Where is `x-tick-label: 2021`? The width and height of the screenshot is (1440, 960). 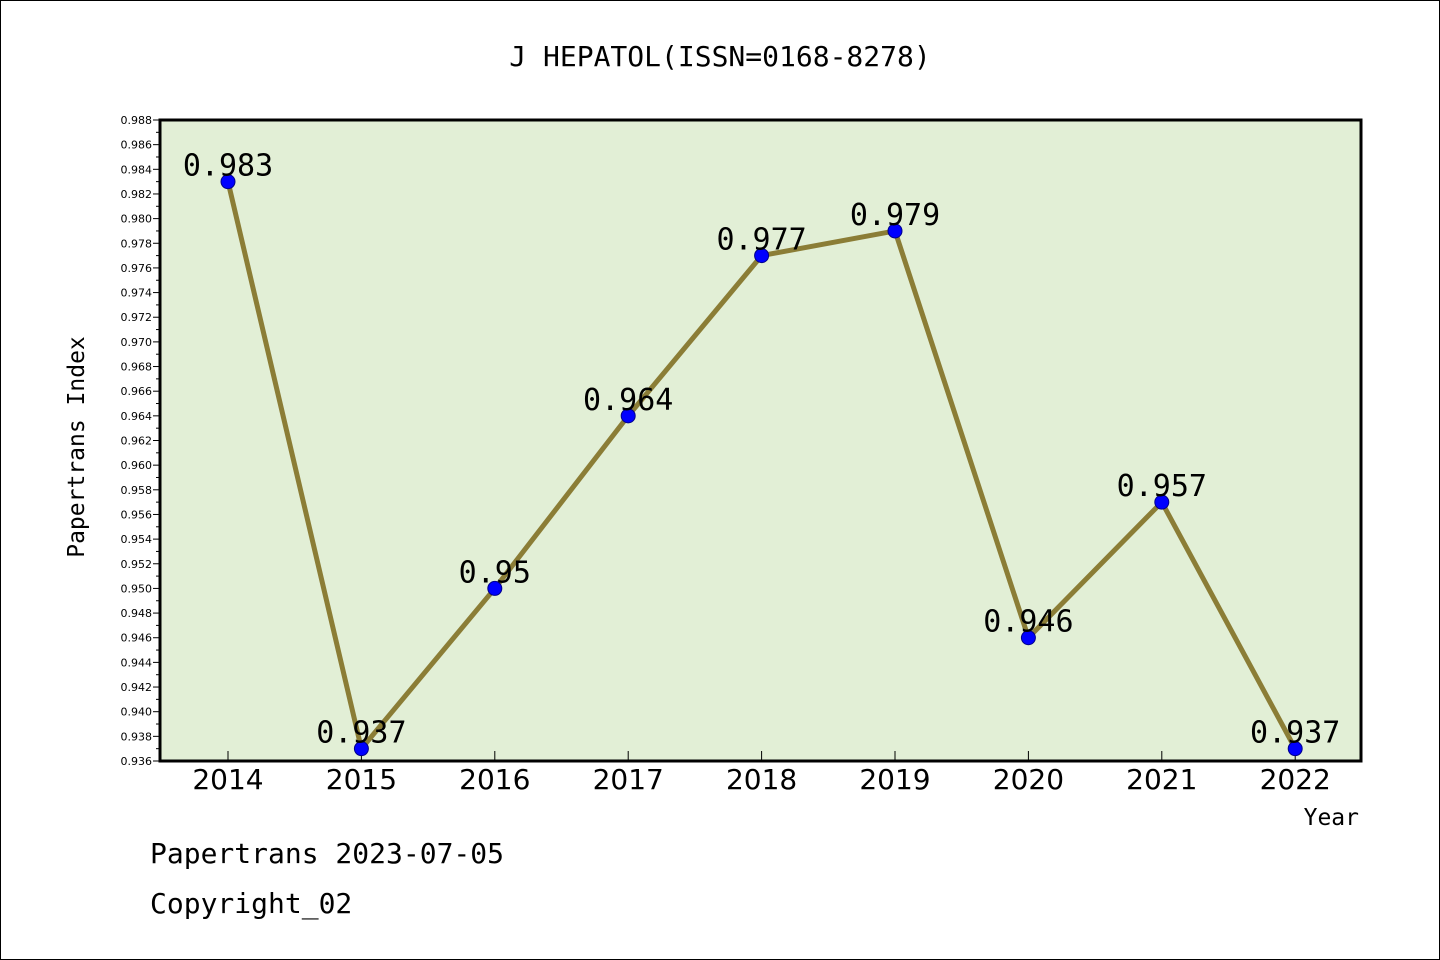
x-tick-label: 2021 is located at coordinates (1161, 779).